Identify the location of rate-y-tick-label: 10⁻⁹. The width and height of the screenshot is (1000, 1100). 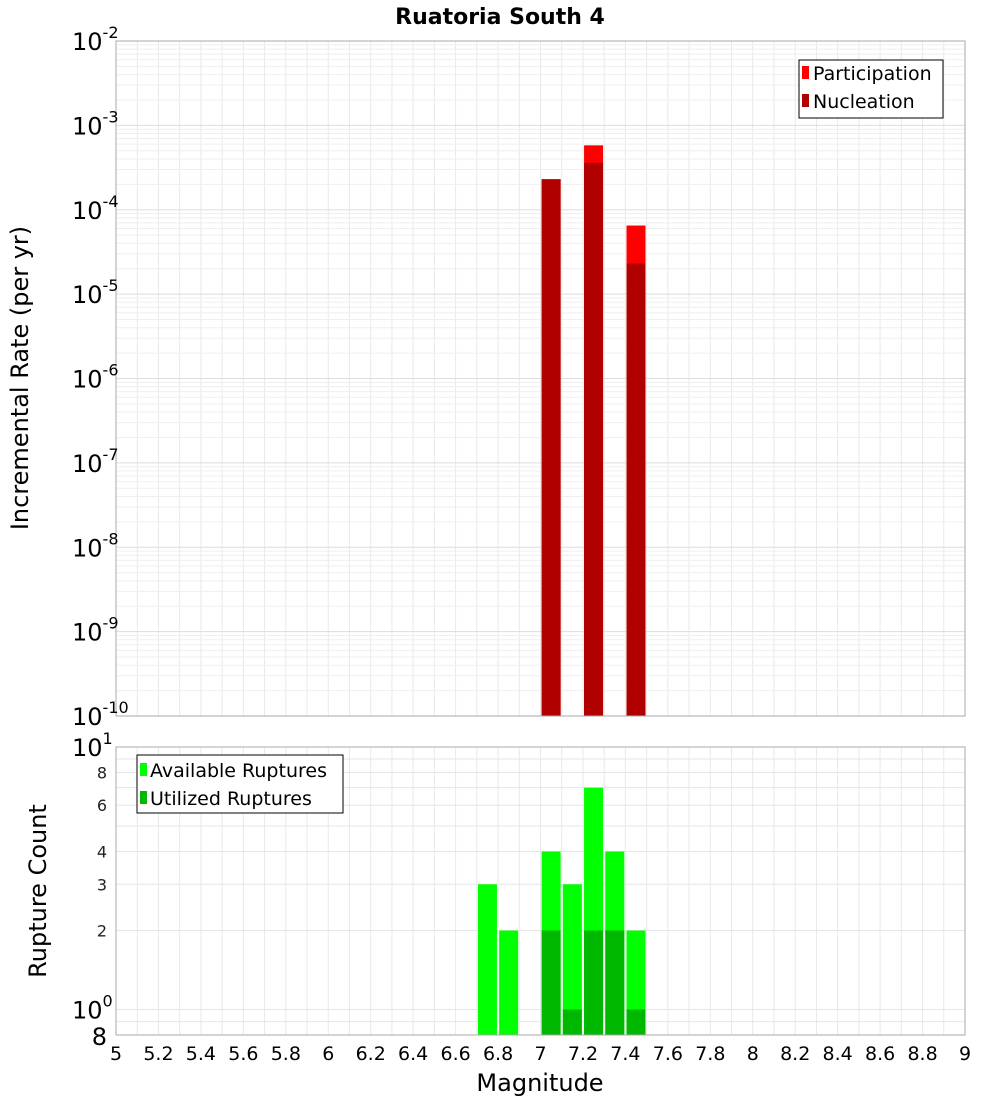
(95, 630).